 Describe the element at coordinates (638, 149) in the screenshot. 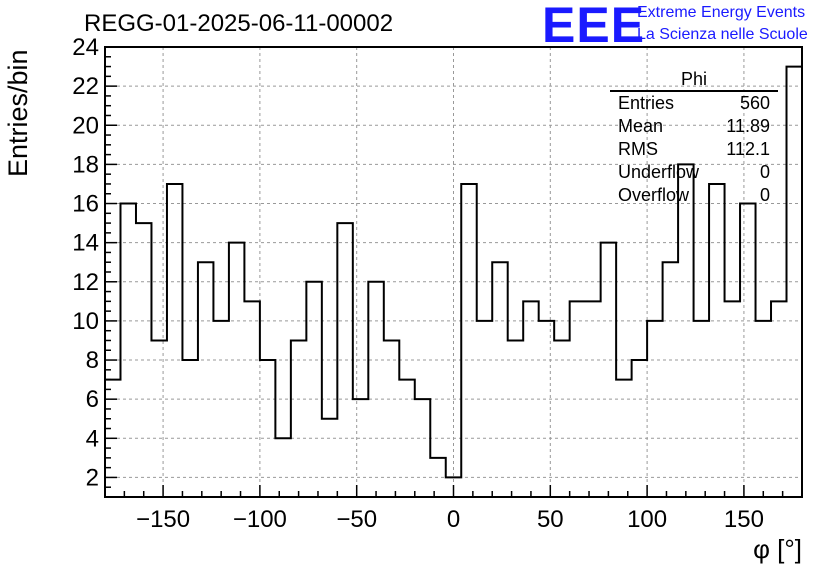

I see `stats-label: RMS` at that location.